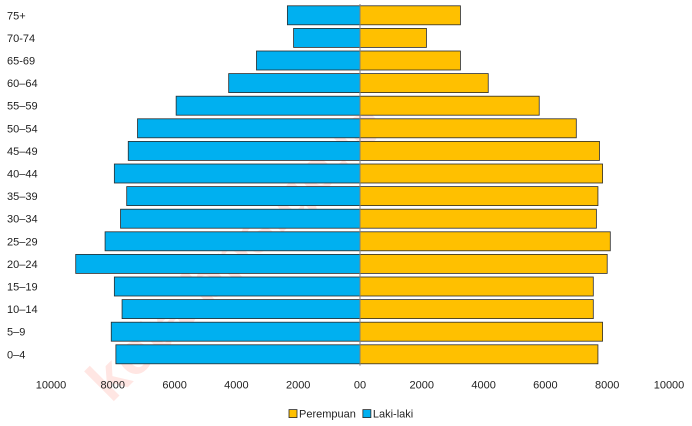 The width and height of the screenshot is (692, 426). Describe the element at coordinates (293, 414) in the screenshot. I see `legend-swatch-perempuan` at that location.